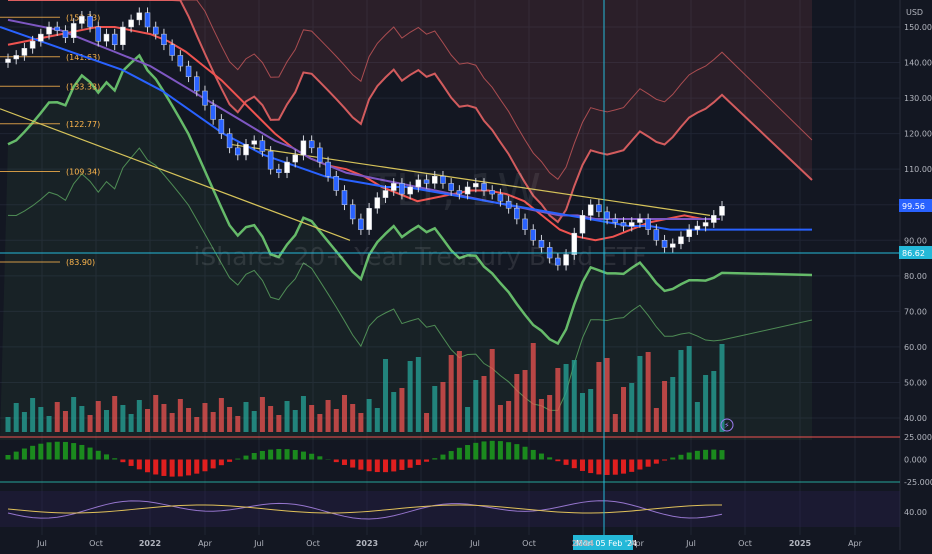  What do you see at coordinates (915, 311) in the screenshot?
I see `price-tick-label: 70.00` at bounding box center [915, 311].